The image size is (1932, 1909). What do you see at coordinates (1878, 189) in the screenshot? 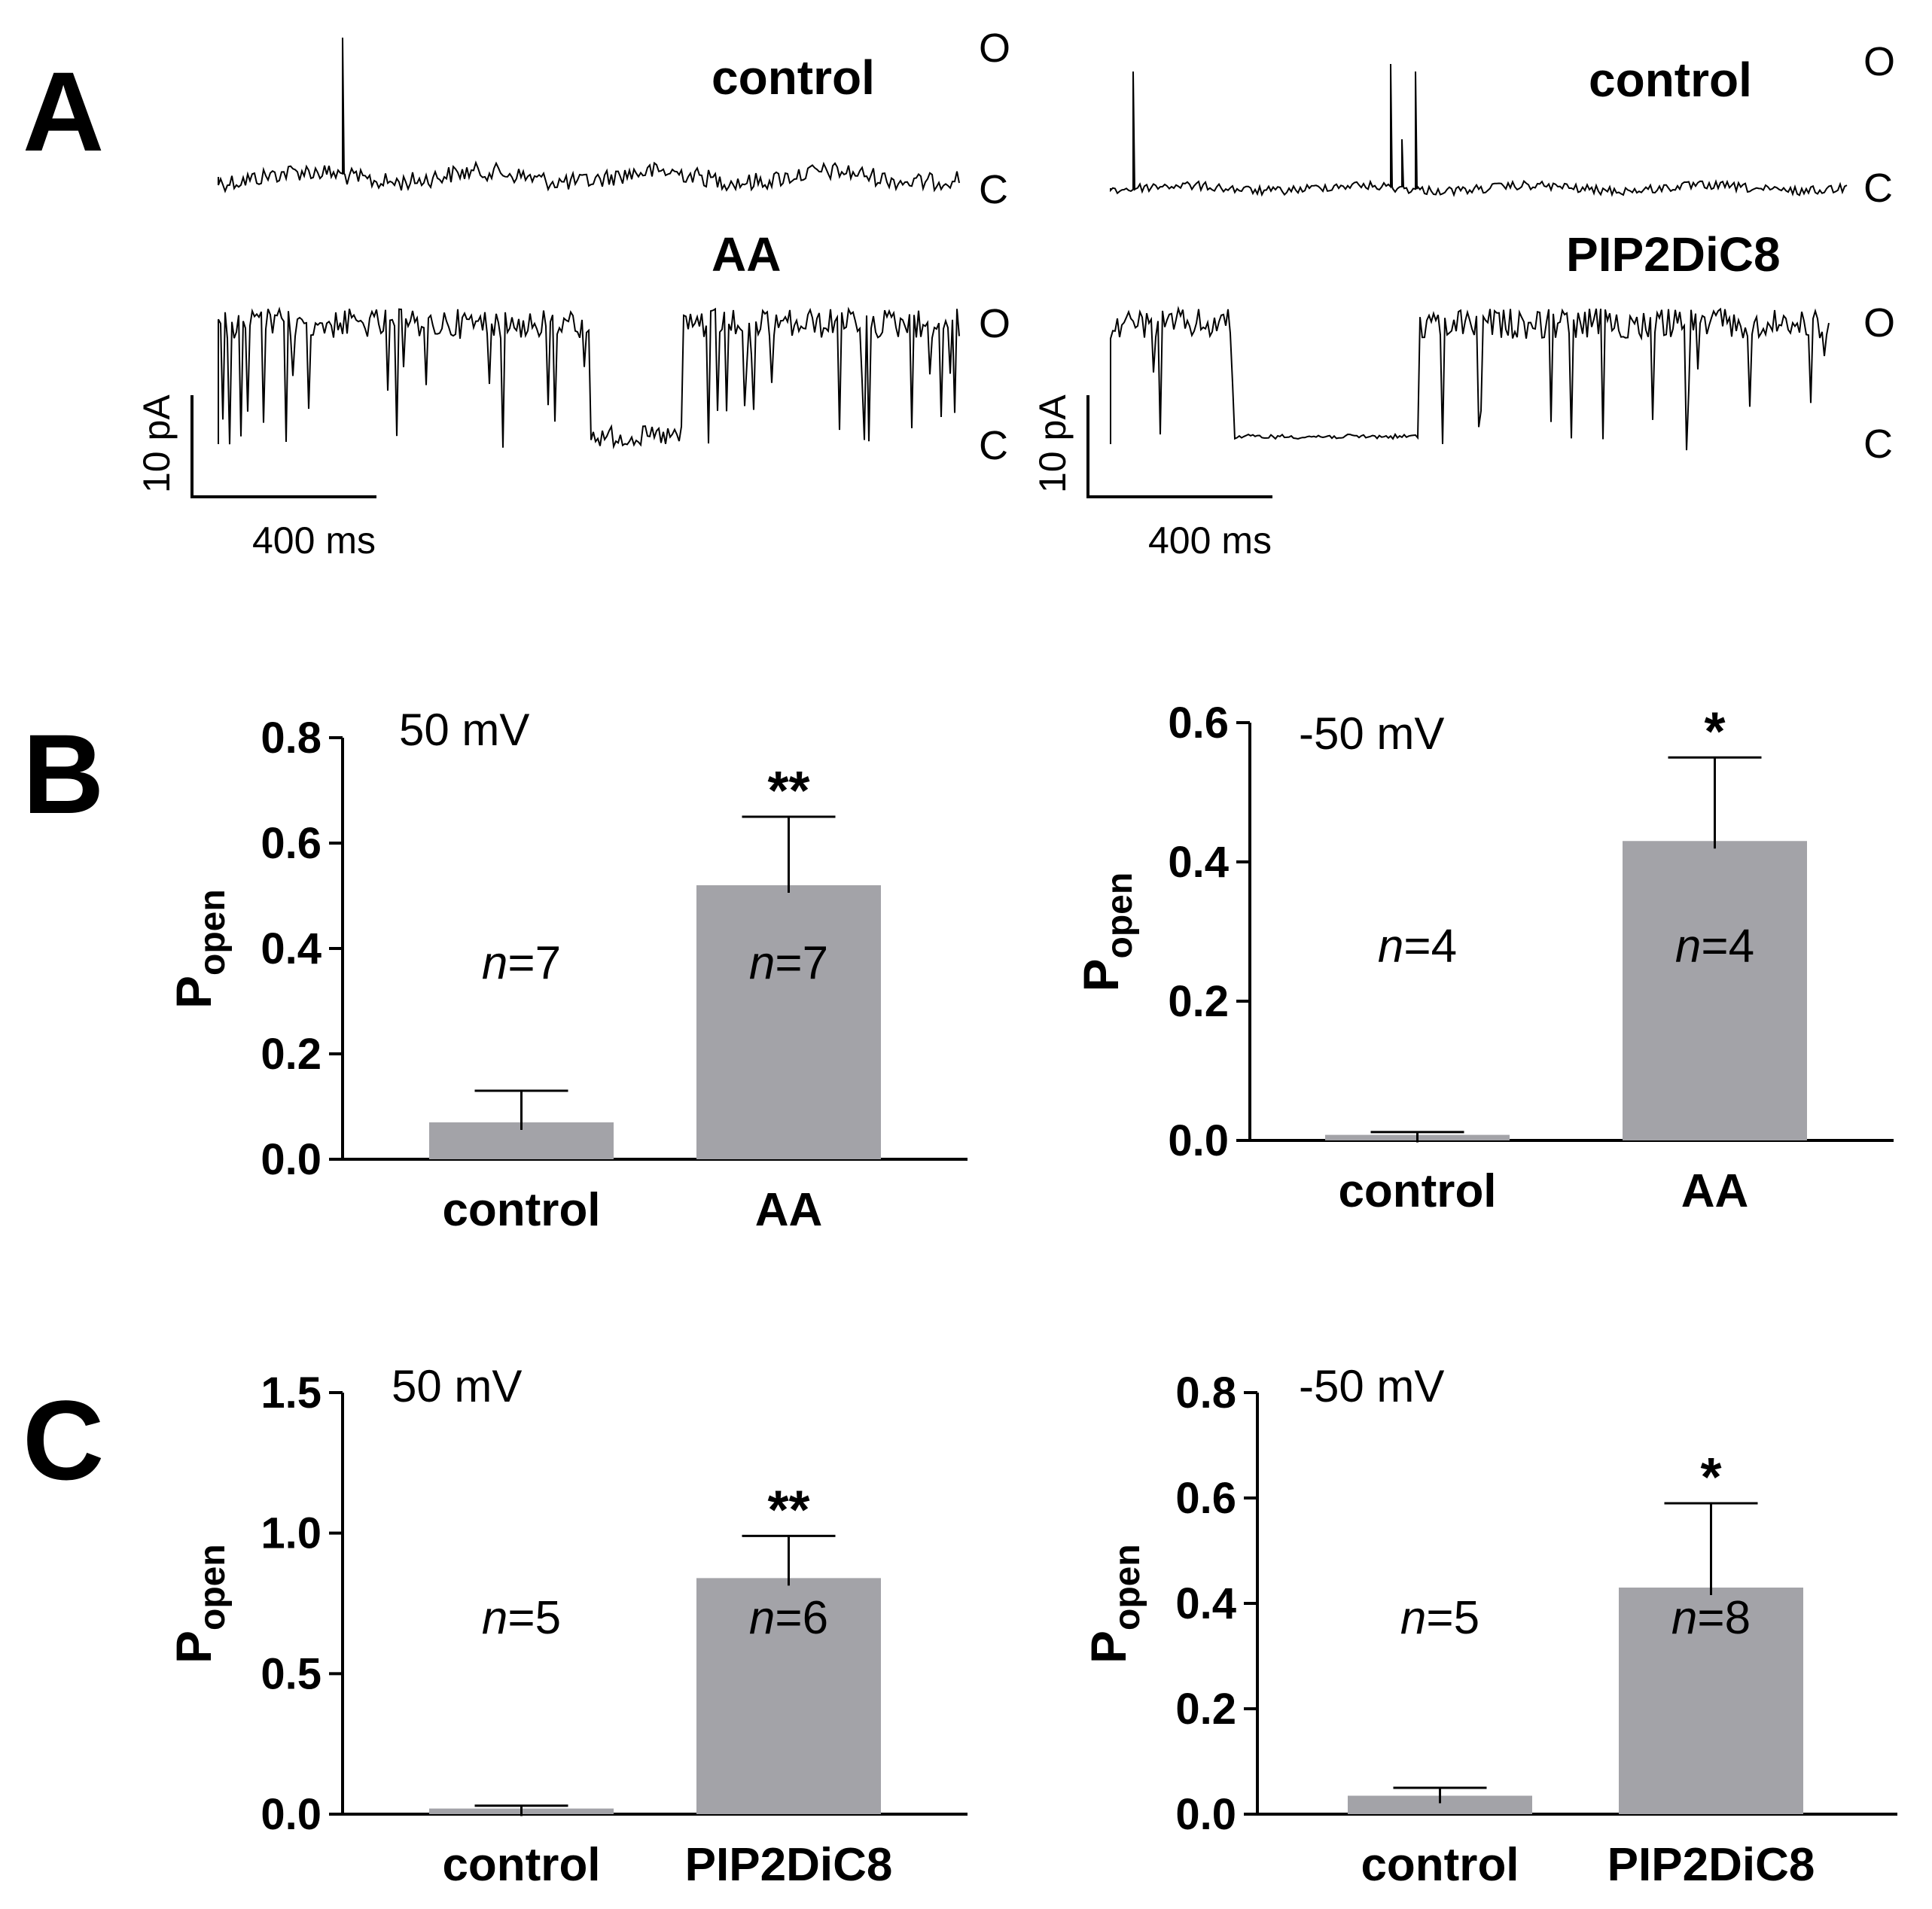
I see `trace-right-closed-top: C` at bounding box center [1878, 189].